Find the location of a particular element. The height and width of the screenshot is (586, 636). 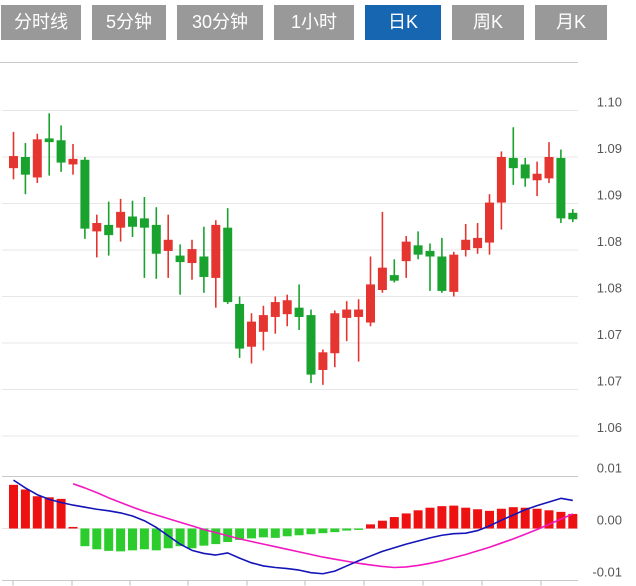

tab-period-4: 1小时 is located at coordinates (314, 22).